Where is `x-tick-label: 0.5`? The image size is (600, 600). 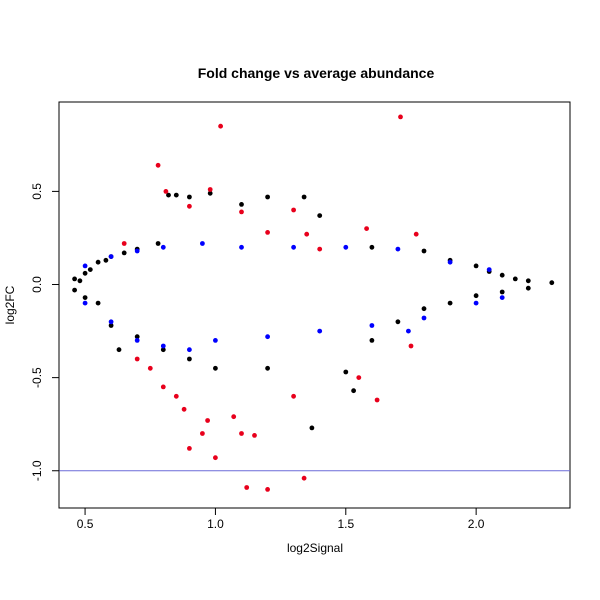 x-tick-label: 0.5 is located at coordinates (85, 524).